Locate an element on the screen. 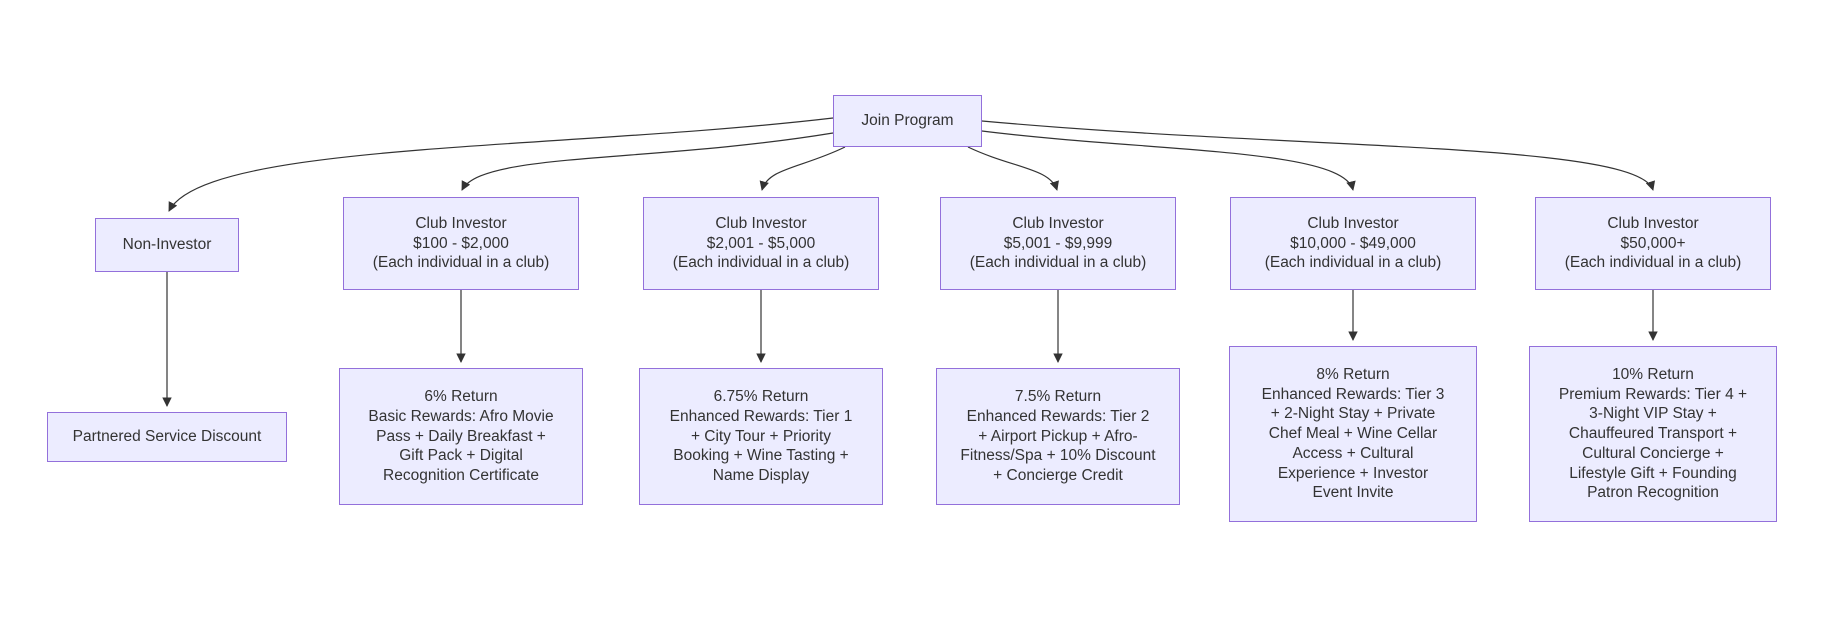 This screenshot has height=642, width=1840. edge-join-to-tier5 is located at coordinates (1318, 155).